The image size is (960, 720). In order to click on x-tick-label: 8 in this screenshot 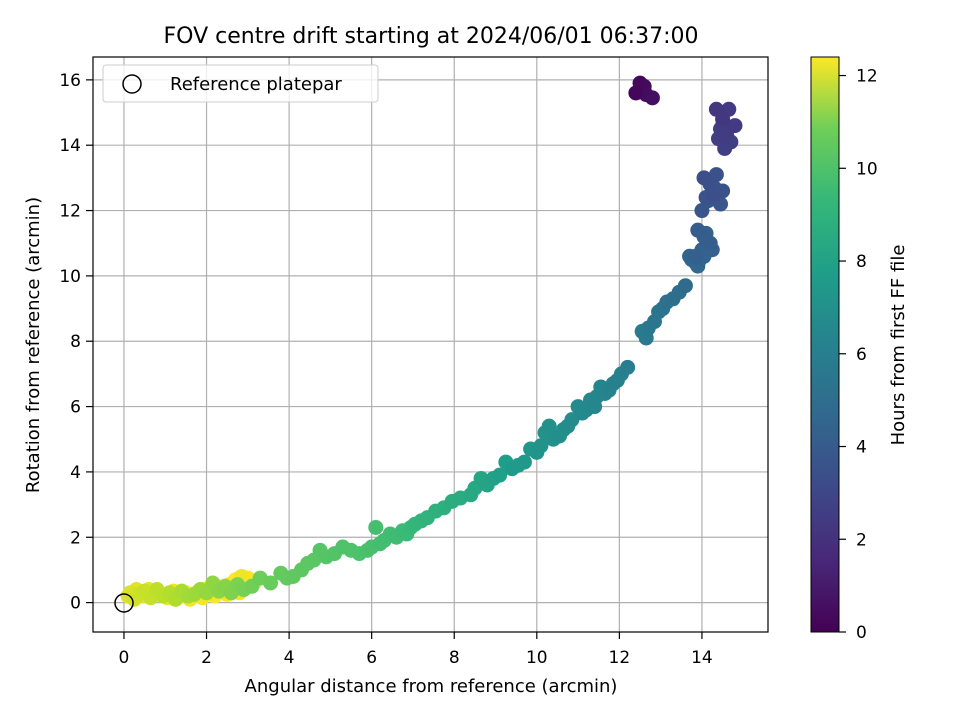, I will do `click(454, 658)`.